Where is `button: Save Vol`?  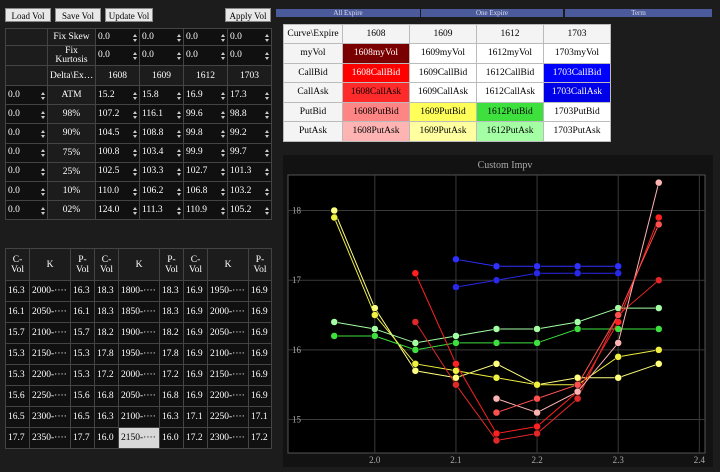
button: Save Vol is located at coordinates (78, 15).